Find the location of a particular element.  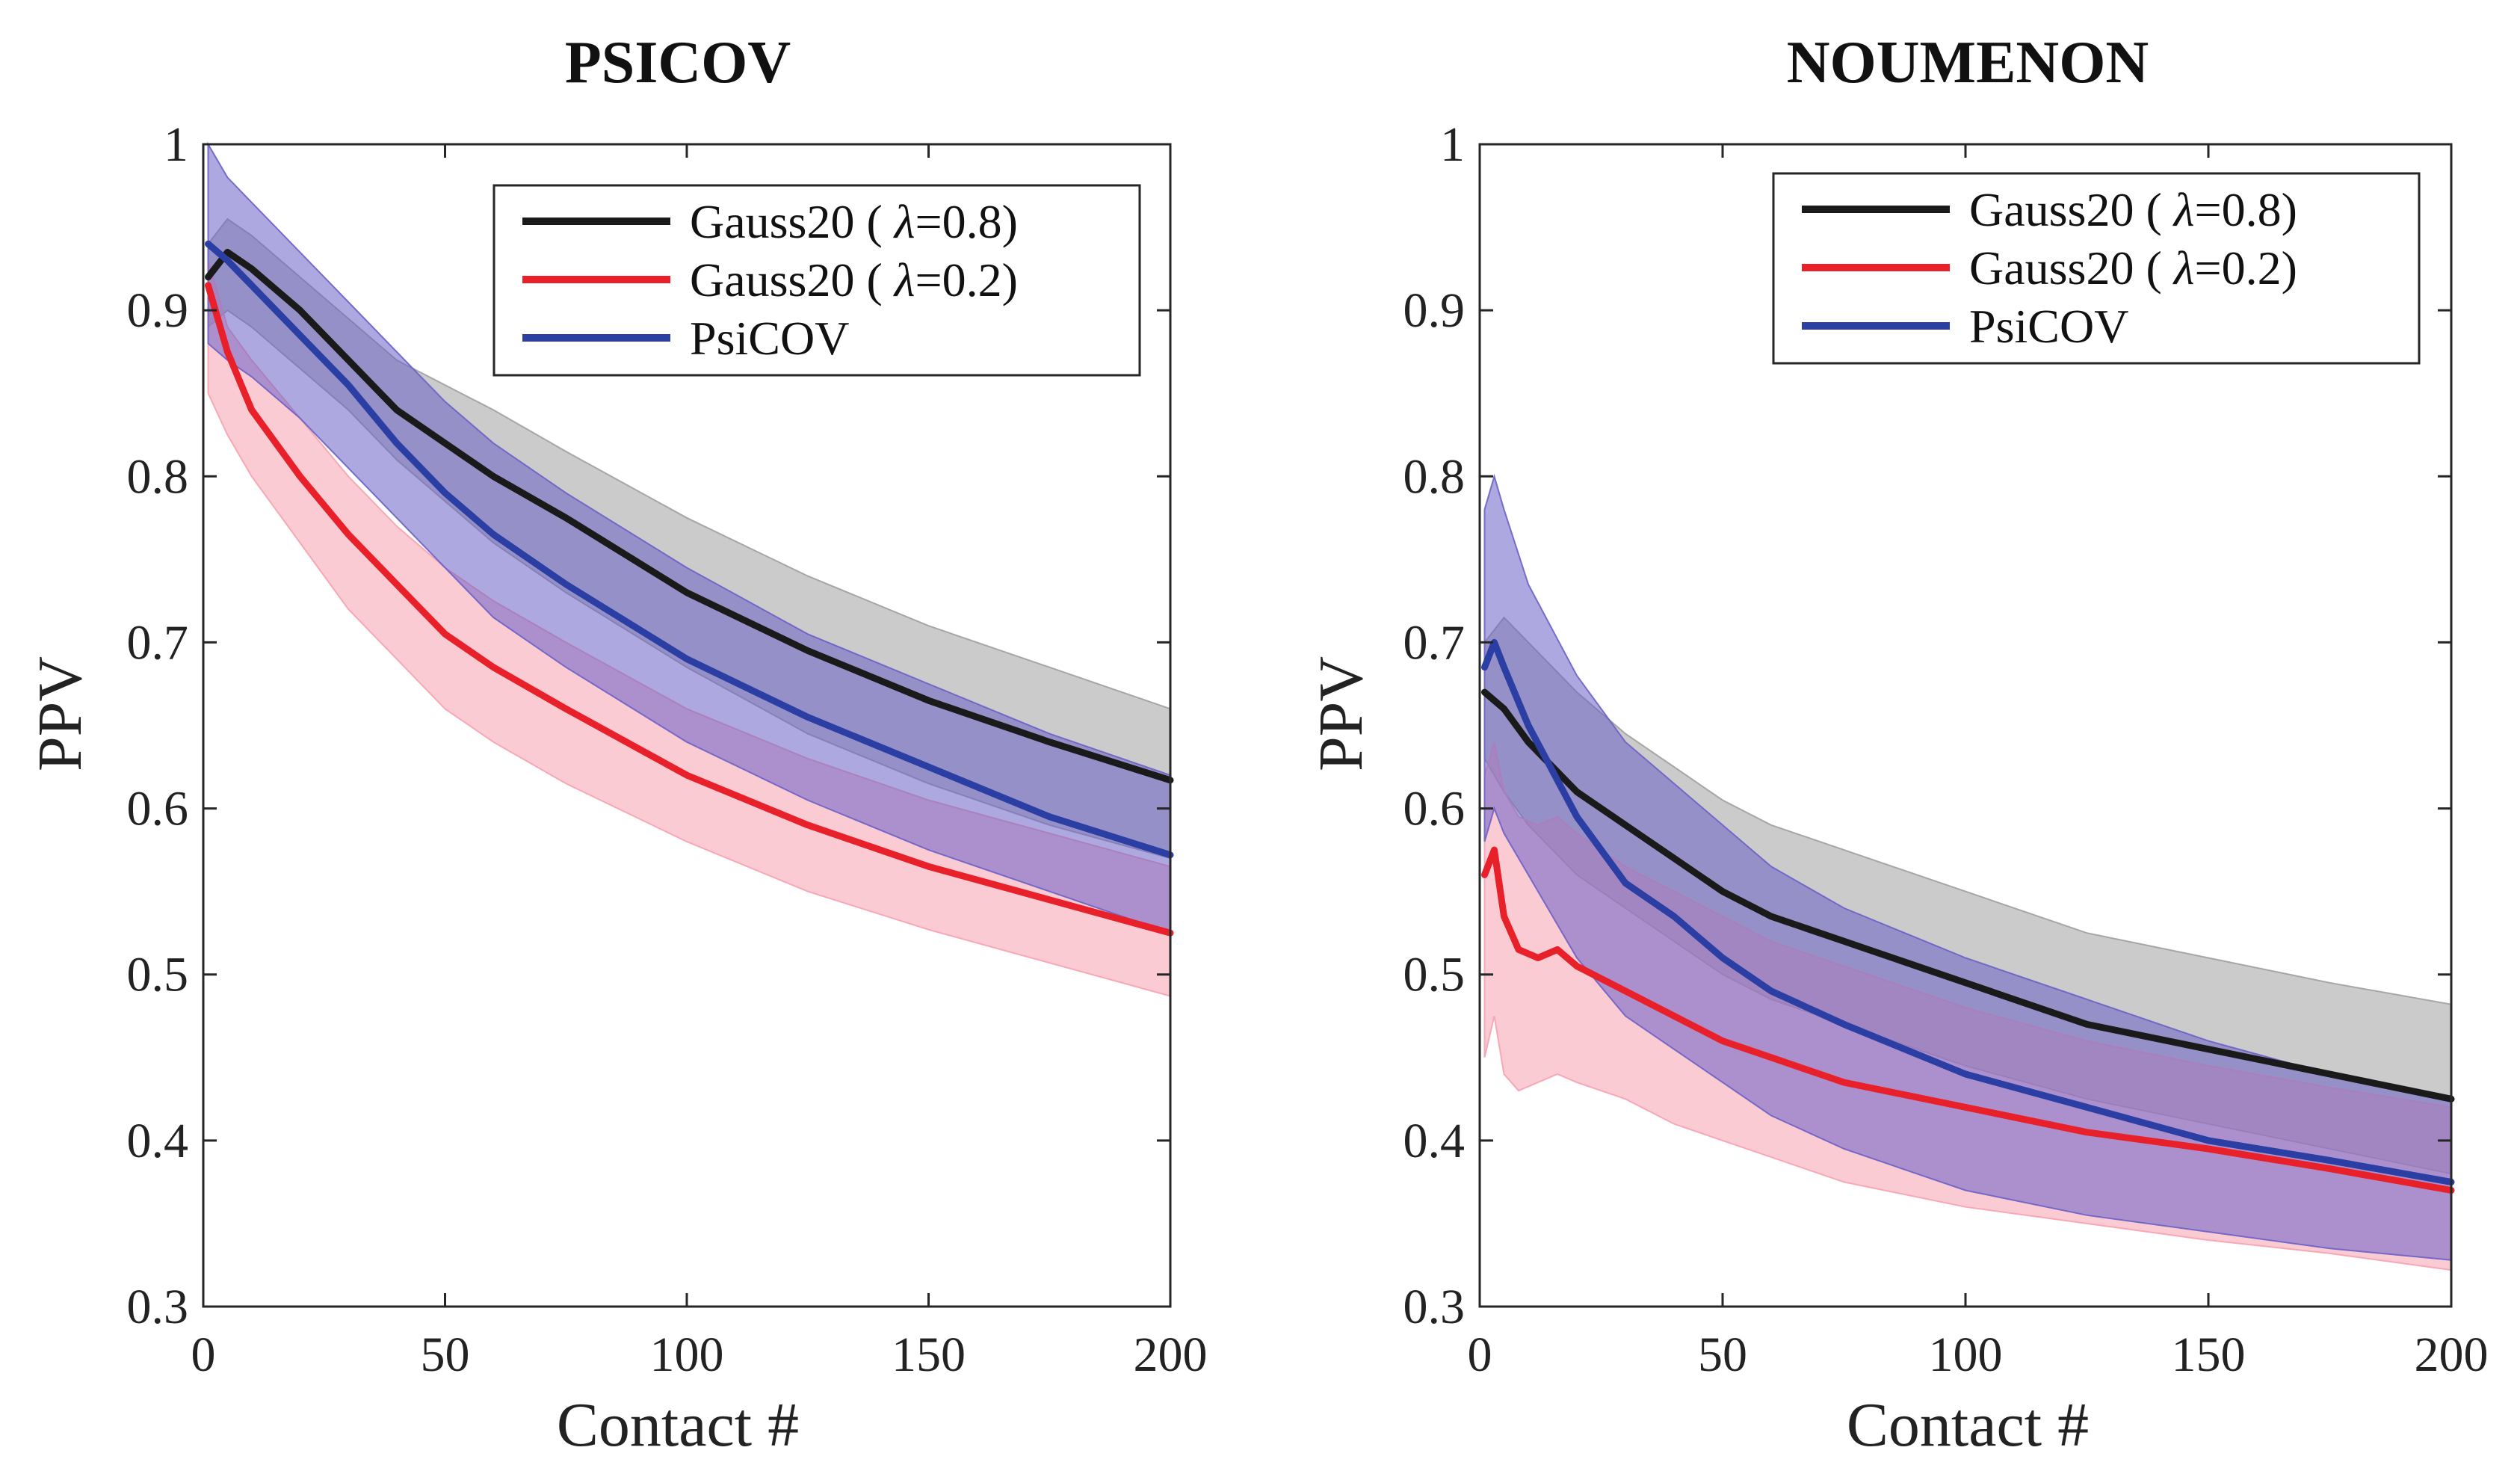

chart-title: PSICOV is located at coordinates (678, 63).